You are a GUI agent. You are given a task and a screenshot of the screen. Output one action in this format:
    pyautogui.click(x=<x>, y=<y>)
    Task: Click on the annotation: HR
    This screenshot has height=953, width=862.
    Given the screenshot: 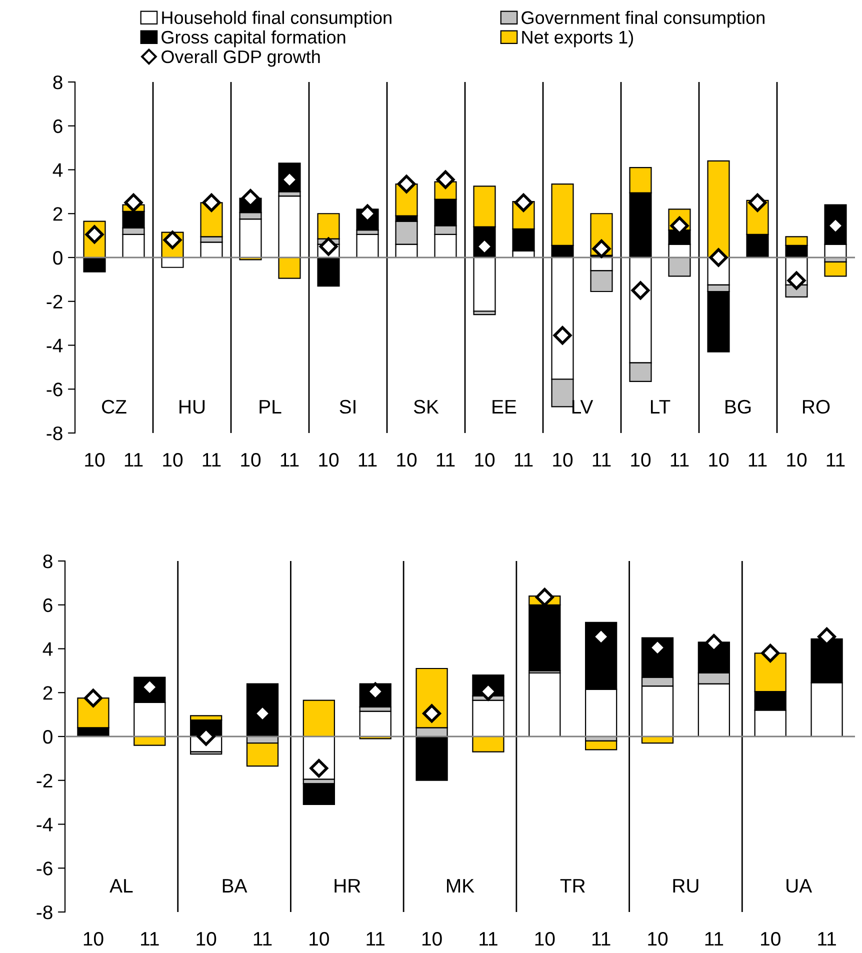 What is the action you would take?
    pyautogui.click(x=347, y=885)
    